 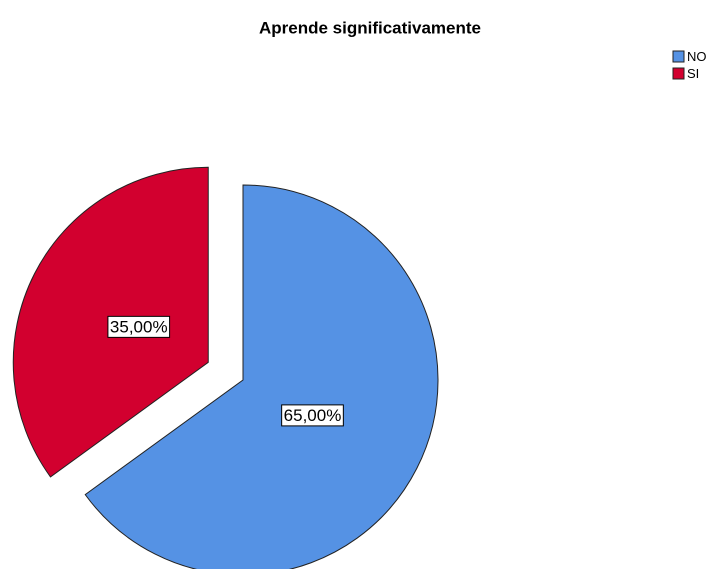 What do you see at coordinates (370, 27) in the screenshot?
I see `chart-title: Aprende significativamente` at bounding box center [370, 27].